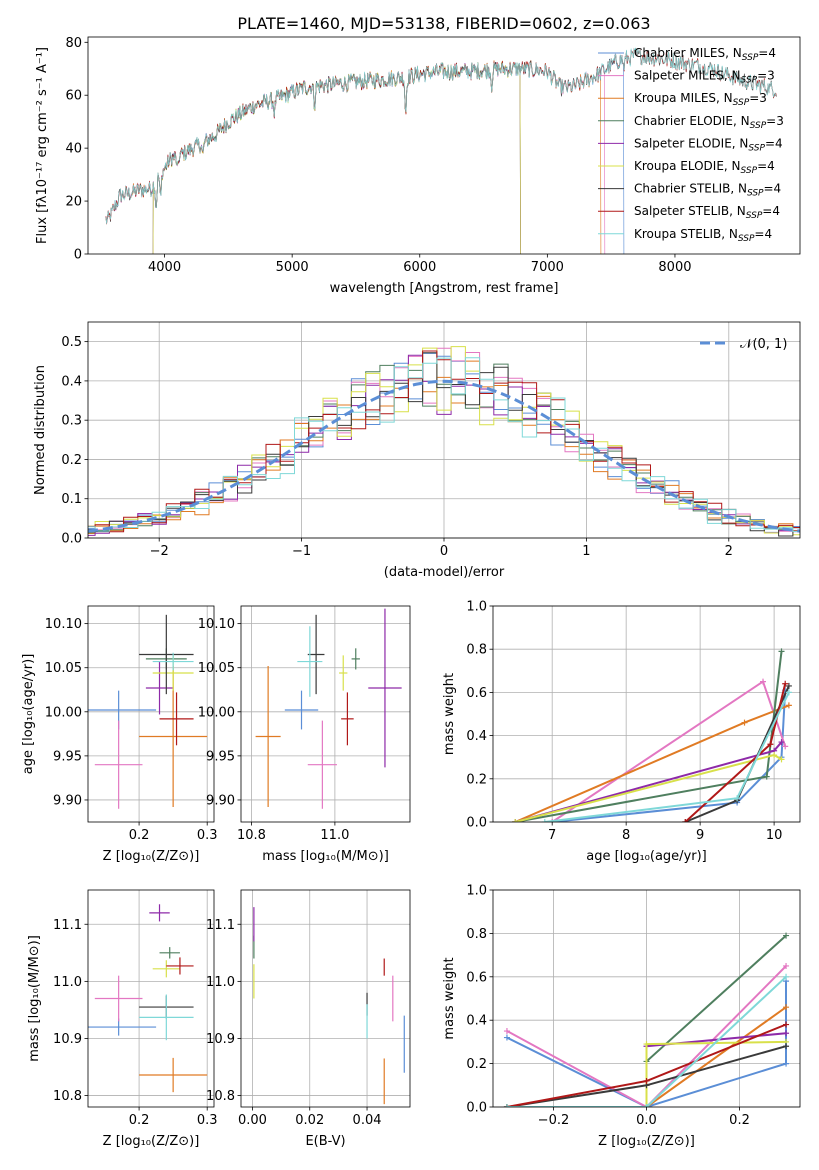 The image size is (819, 1170). Describe the element at coordinates (220, 800) in the screenshot. I see `y-tick-label: 9.90` at that location.